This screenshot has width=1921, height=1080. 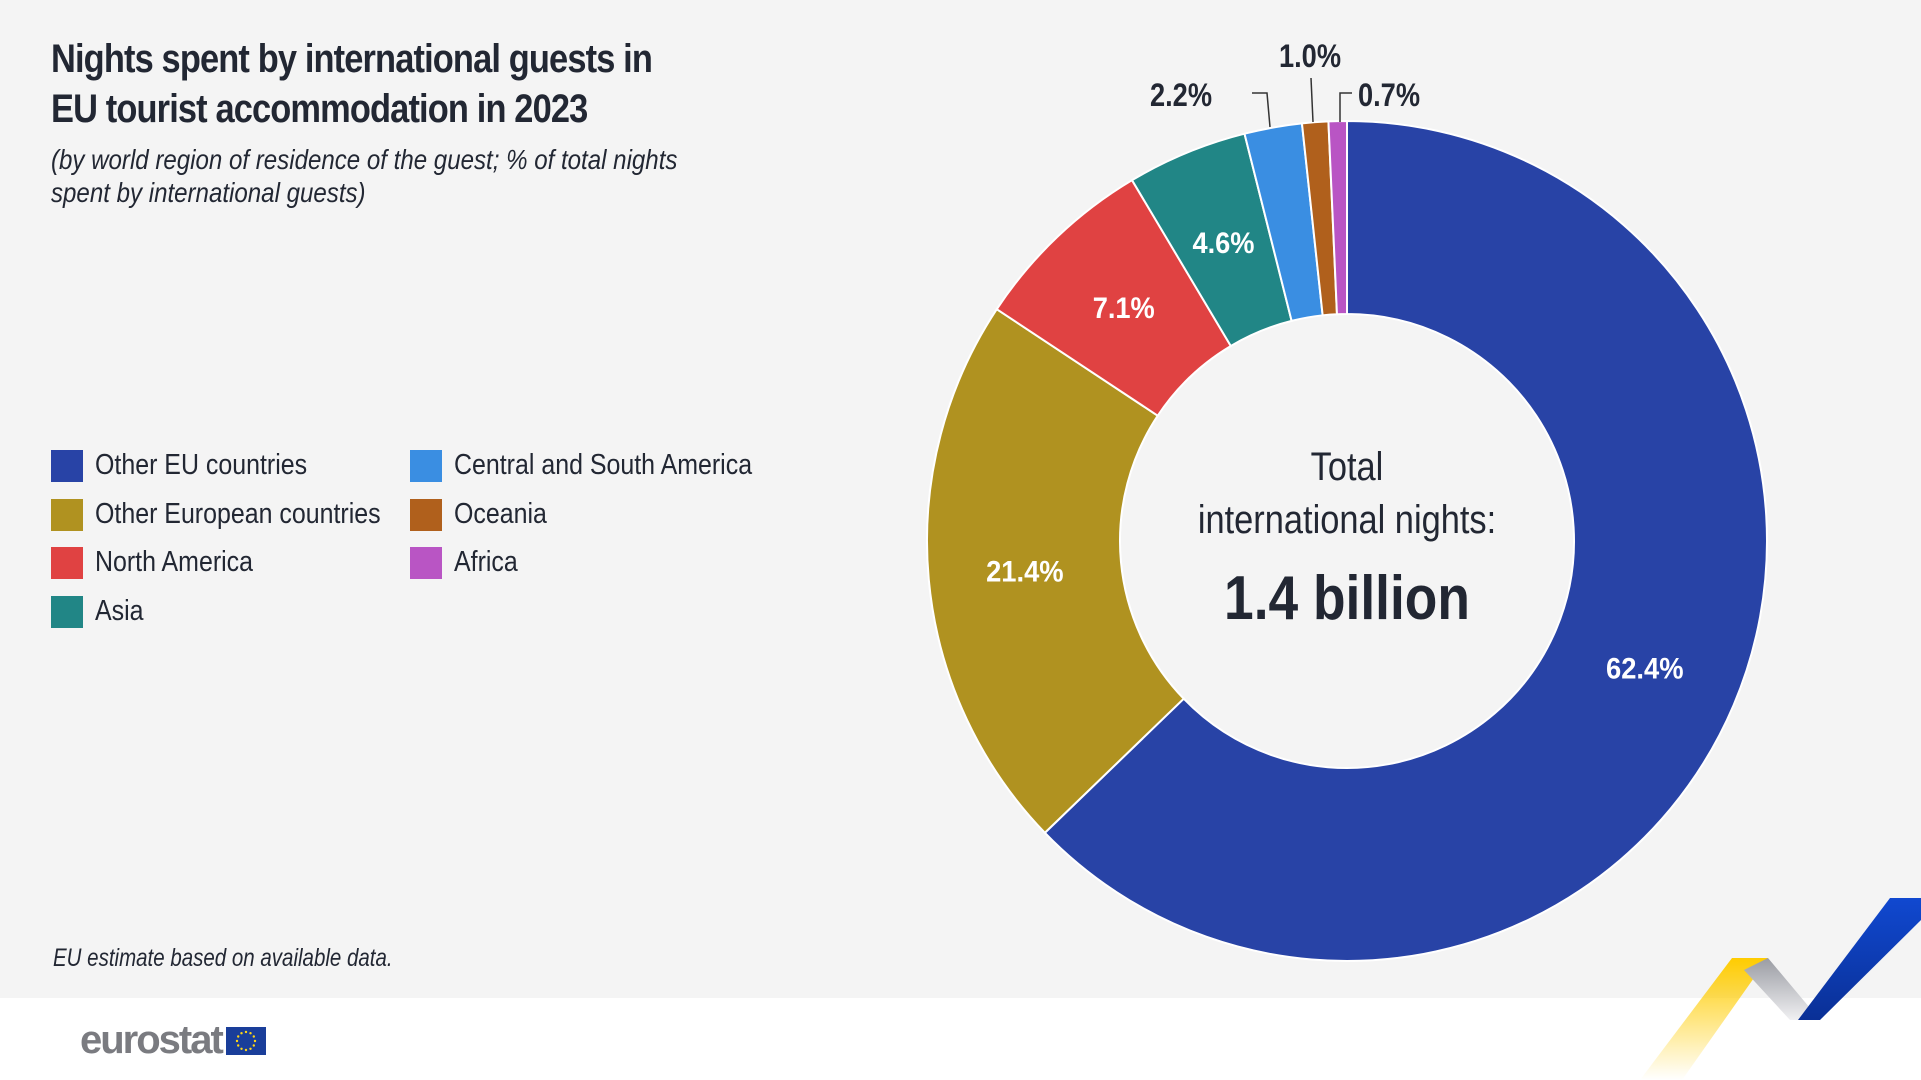 I want to click on legend-item: Other EU countries, so click(x=196, y=465).